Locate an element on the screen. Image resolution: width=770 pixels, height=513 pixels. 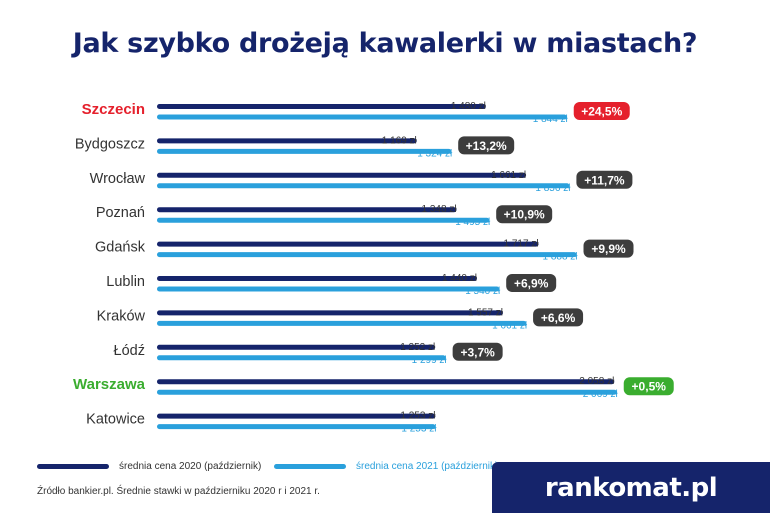
change-badge-label: +24,5% is located at coordinates (601, 112).